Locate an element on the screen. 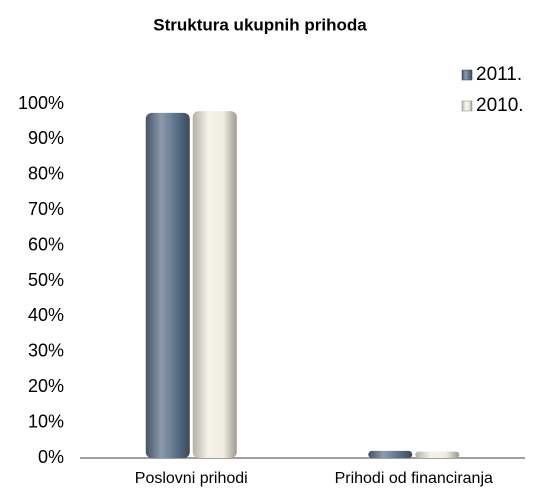 The width and height of the screenshot is (533, 489). x-tick-label: Prihodi od financiranja is located at coordinates (414, 478).